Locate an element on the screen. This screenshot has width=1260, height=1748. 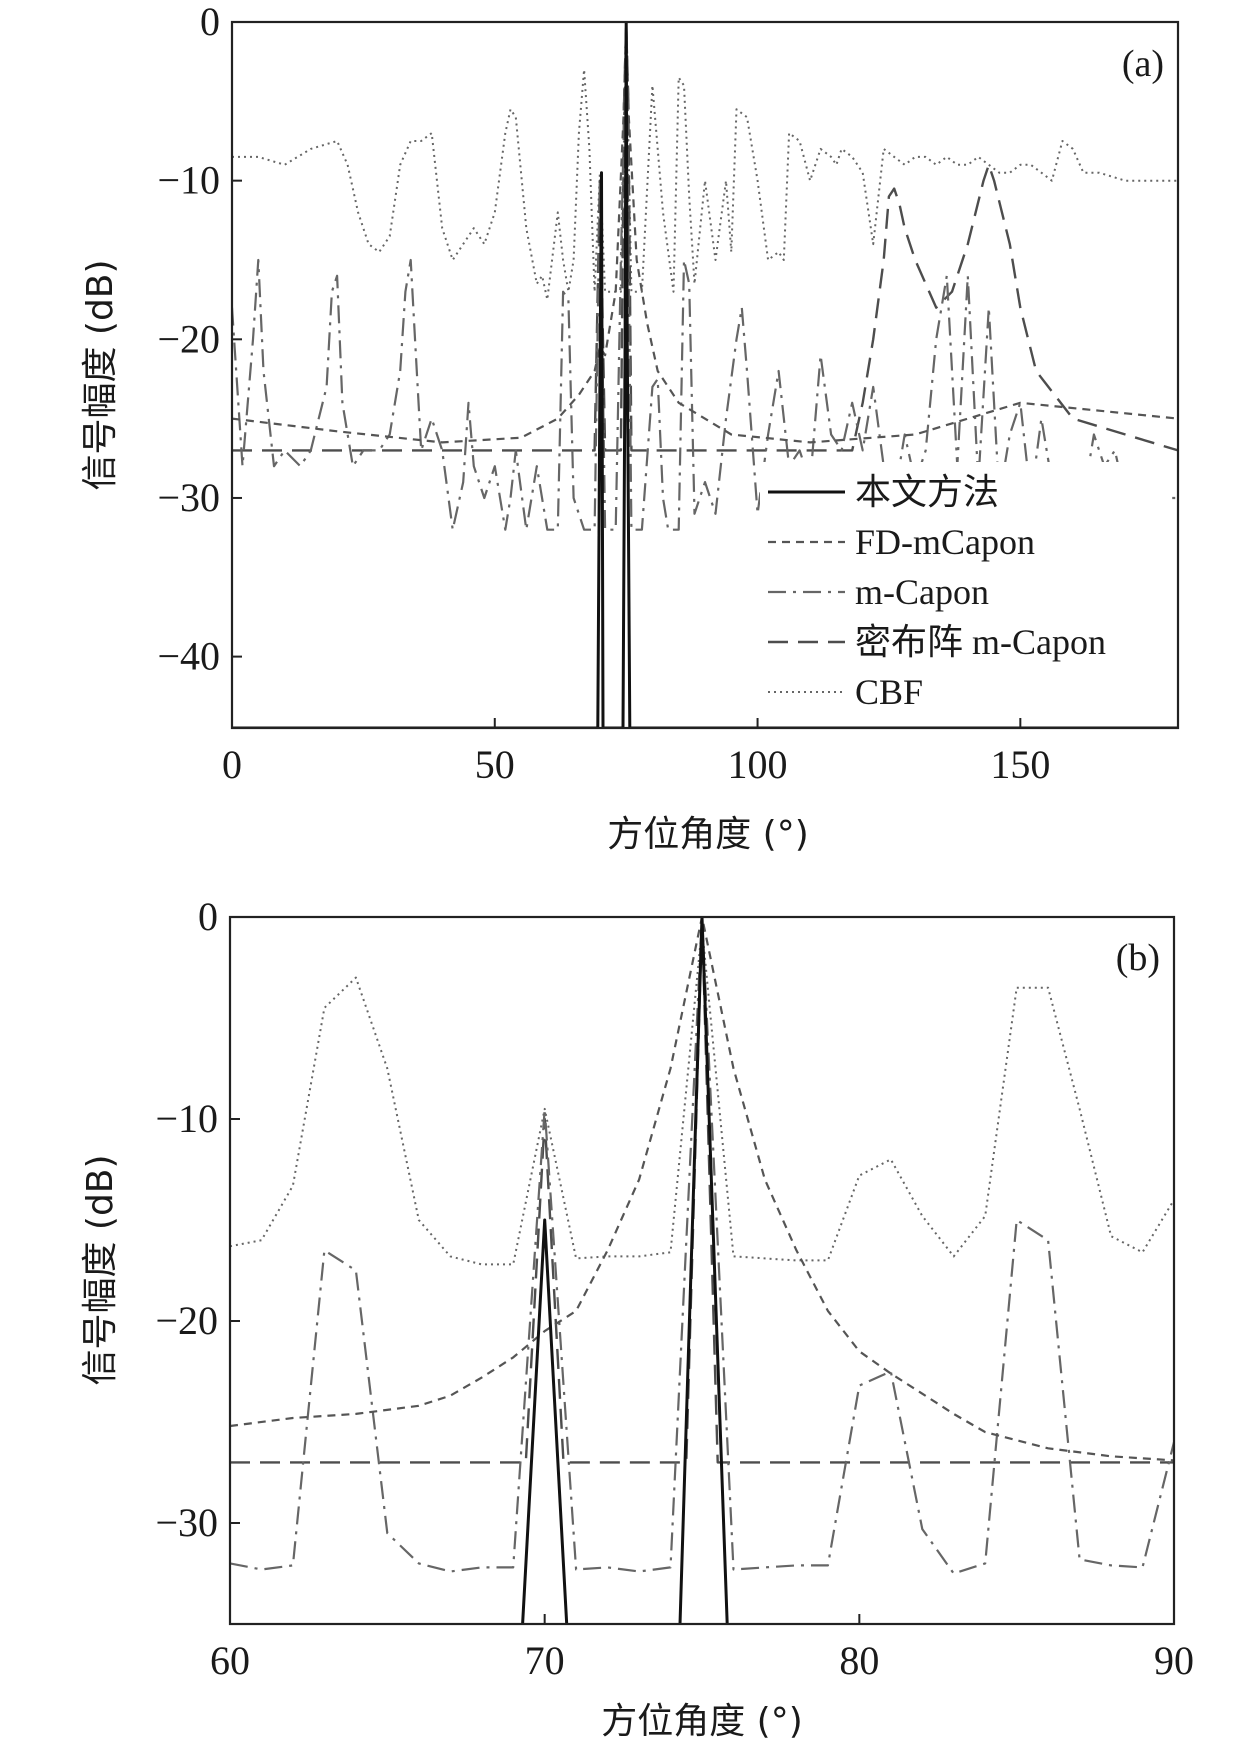
panel-a-legend: 本文方法 FD-mCapon m-Capon 密布阵 m-Capon CBF is located at coordinates (966, 590).